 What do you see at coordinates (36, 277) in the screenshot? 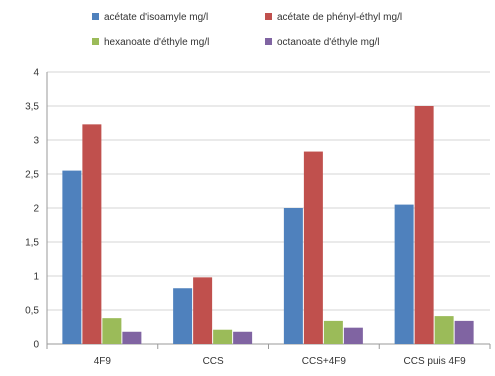
I see `y-tick-label: 1` at bounding box center [36, 277].